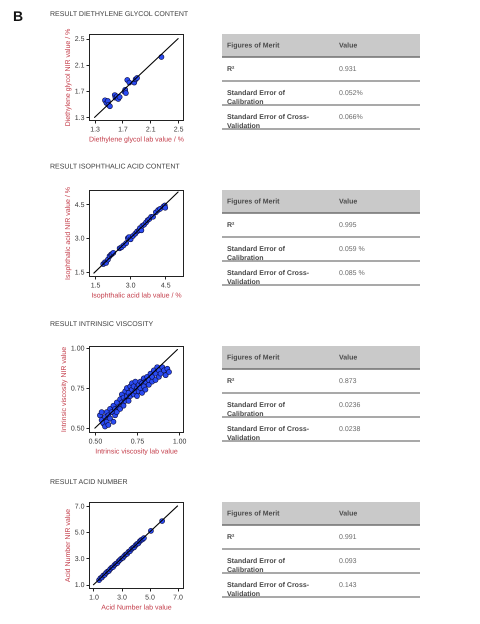  What do you see at coordinates (18, 16) in the screenshot?
I see `text: B` at bounding box center [18, 16].